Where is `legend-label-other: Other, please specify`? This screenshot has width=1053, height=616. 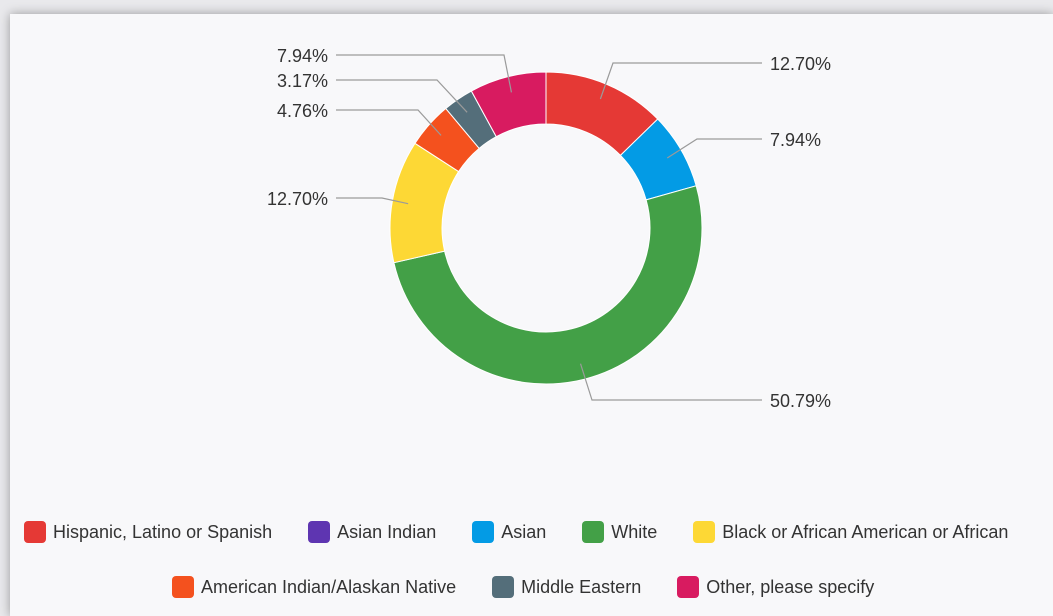 legend-label-other: Other, please specify is located at coordinates (790, 586).